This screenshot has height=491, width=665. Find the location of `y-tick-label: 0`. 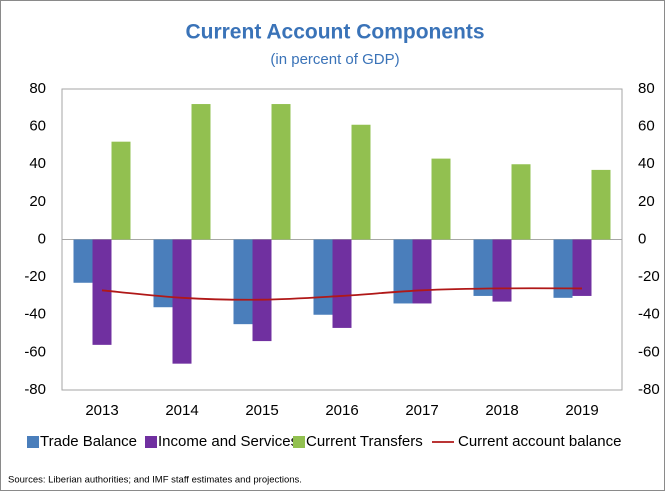

y-tick-label: 0 is located at coordinates (42, 238).